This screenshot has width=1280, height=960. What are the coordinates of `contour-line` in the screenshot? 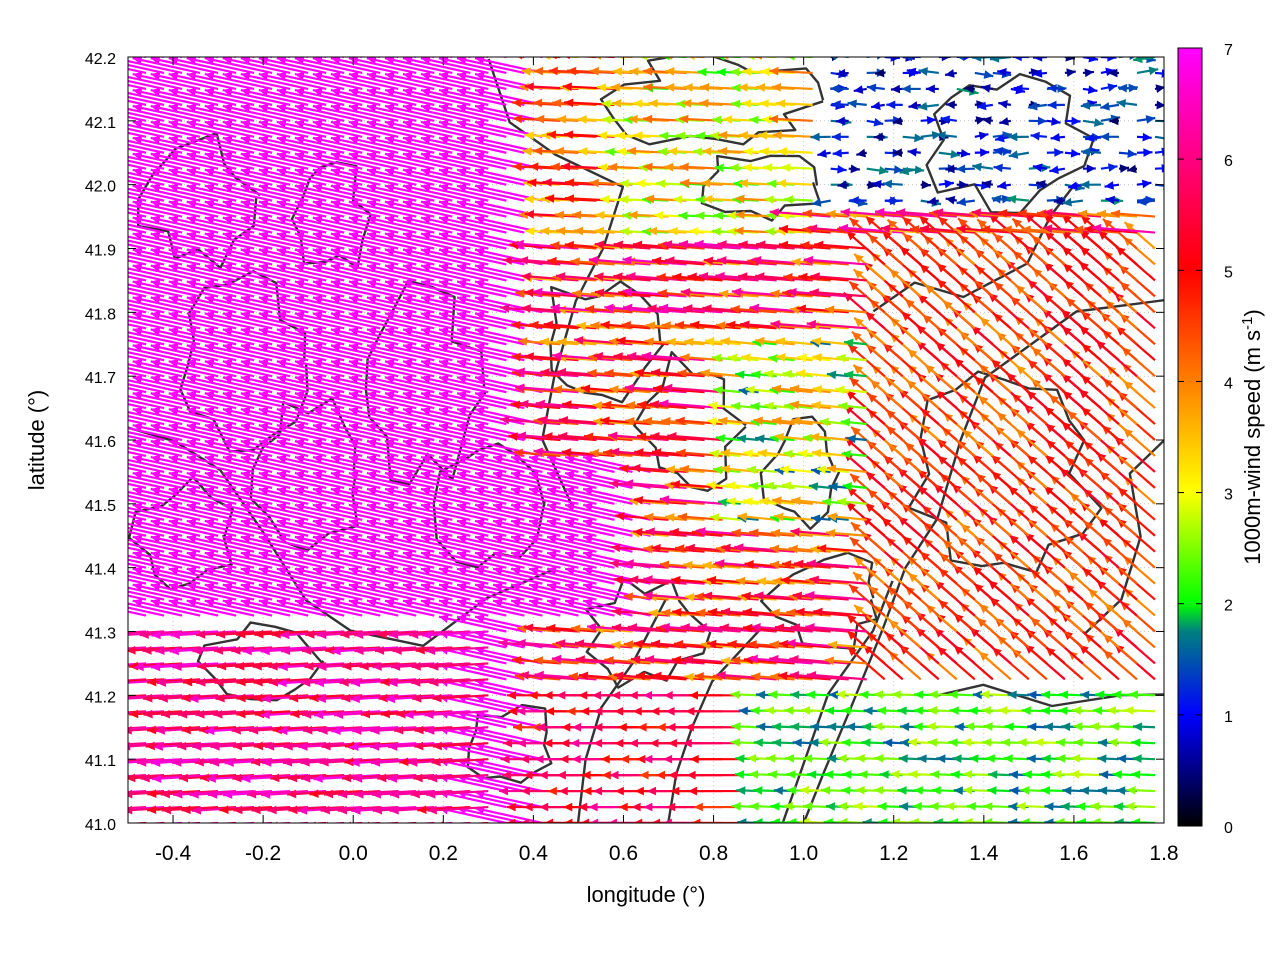 It's located at (181, 533).